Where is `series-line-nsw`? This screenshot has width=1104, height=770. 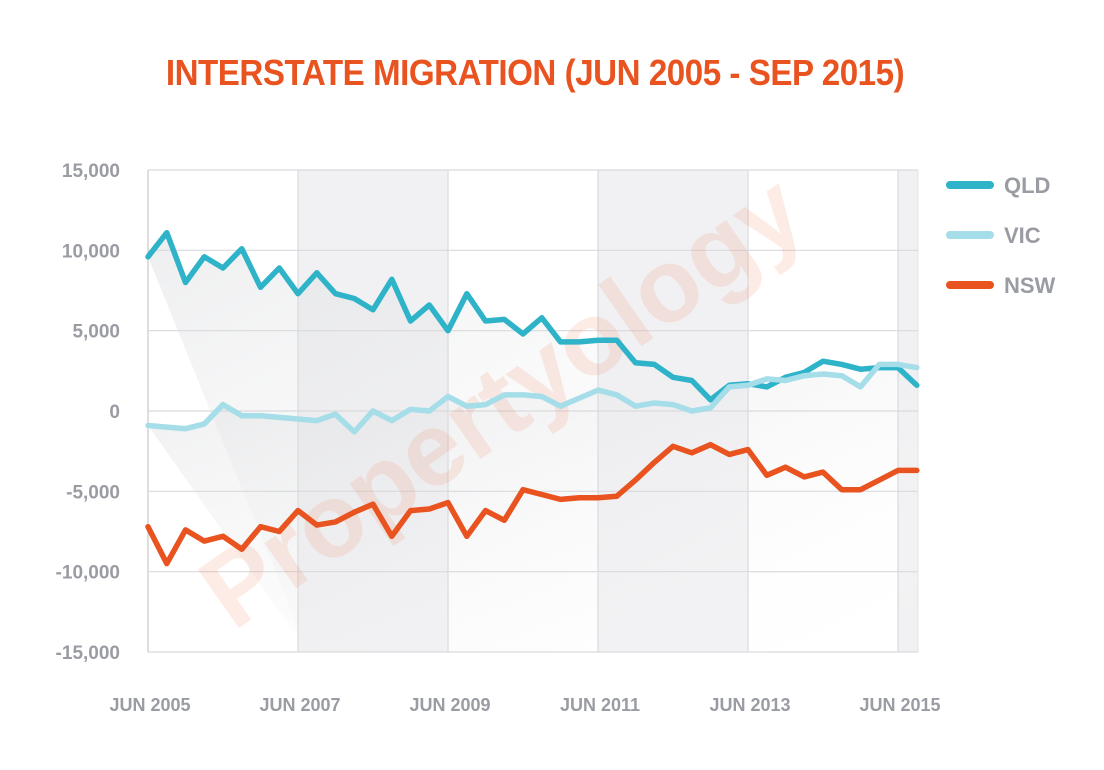
series-line-nsw is located at coordinates (532, 504).